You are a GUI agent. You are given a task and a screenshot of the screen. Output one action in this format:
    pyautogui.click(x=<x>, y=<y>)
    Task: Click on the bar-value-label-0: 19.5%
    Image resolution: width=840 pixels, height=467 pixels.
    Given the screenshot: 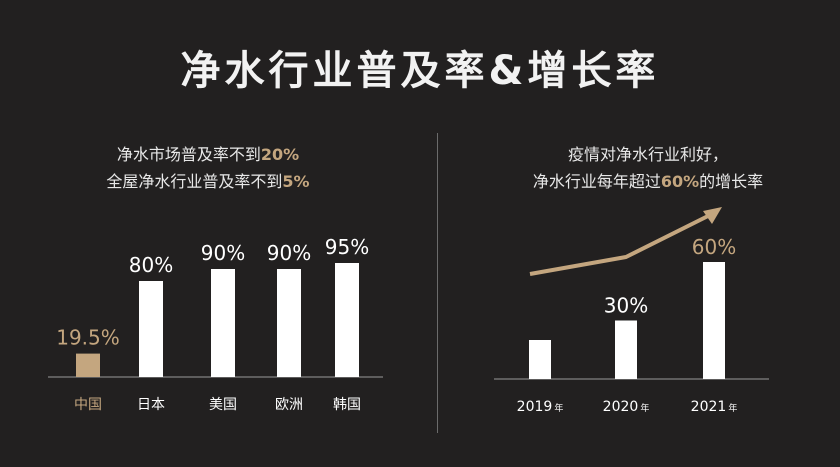 What is the action you would take?
    pyautogui.click(x=88, y=338)
    